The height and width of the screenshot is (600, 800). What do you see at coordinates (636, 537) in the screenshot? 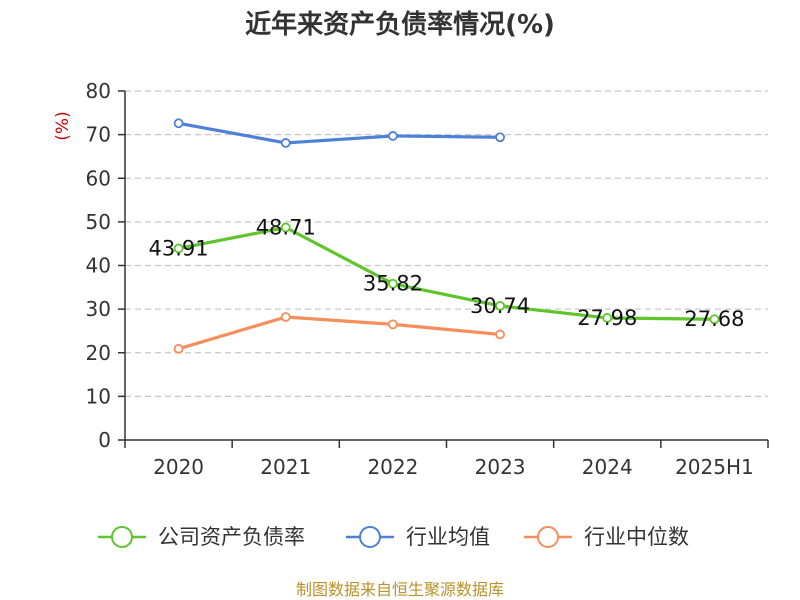
I see `legend-label: 行业中位数` at bounding box center [636, 537].